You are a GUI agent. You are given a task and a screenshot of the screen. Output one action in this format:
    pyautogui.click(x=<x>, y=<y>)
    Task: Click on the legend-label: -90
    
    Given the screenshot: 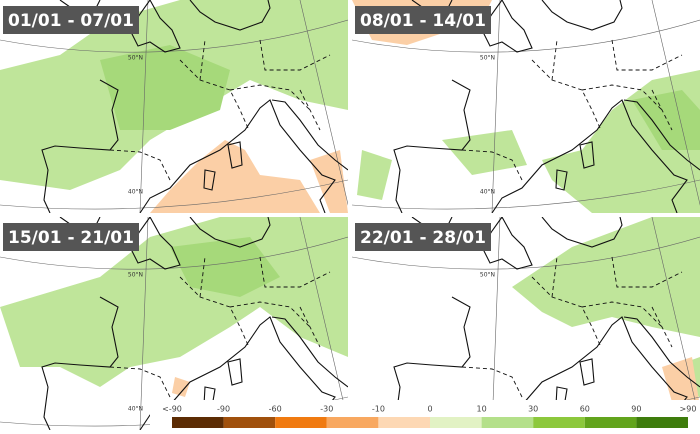 What is the action you would take?
    pyautogui.click(x=223, y=409)
    